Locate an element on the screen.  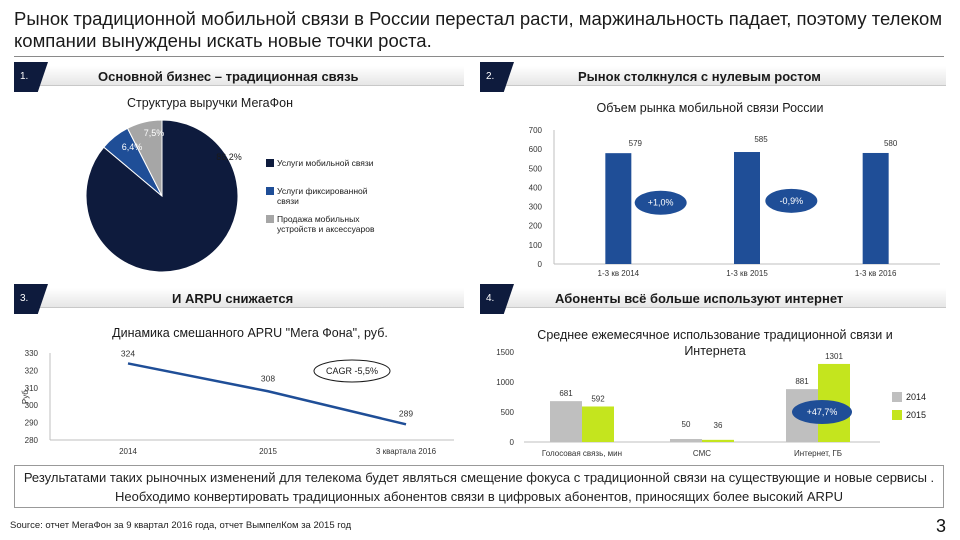
cagr-label: CAGR -5,5% is located at coordinates (352, 371).